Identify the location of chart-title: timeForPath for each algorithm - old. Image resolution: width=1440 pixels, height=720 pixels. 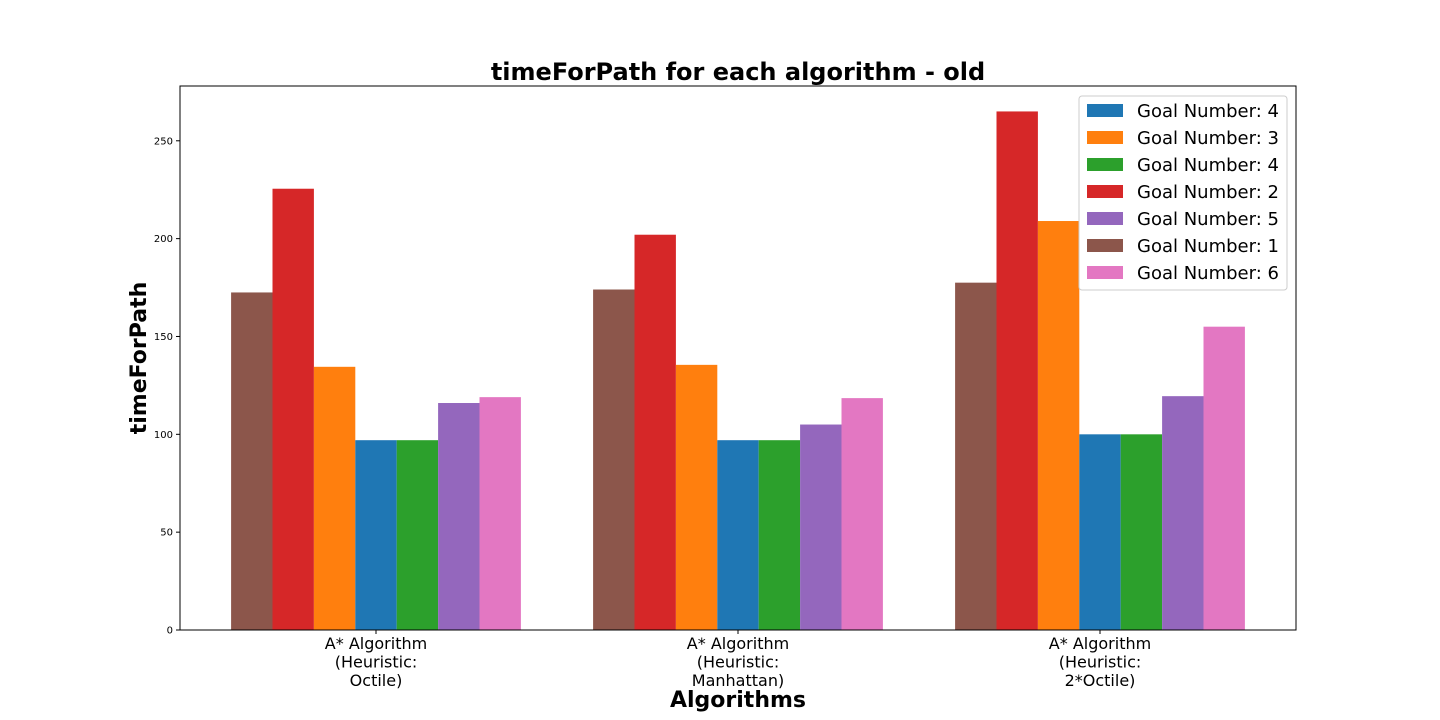
(738, 72).